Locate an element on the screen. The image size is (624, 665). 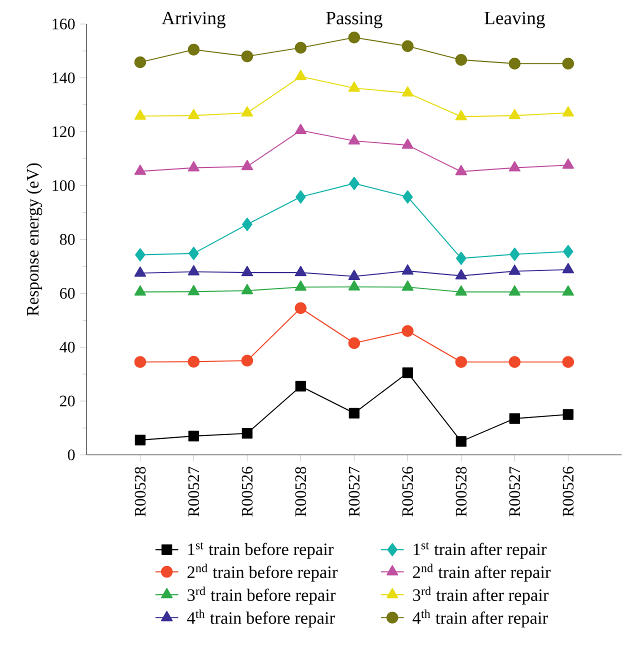
y-tick-label: 120 is located at coordinates (63, 132).